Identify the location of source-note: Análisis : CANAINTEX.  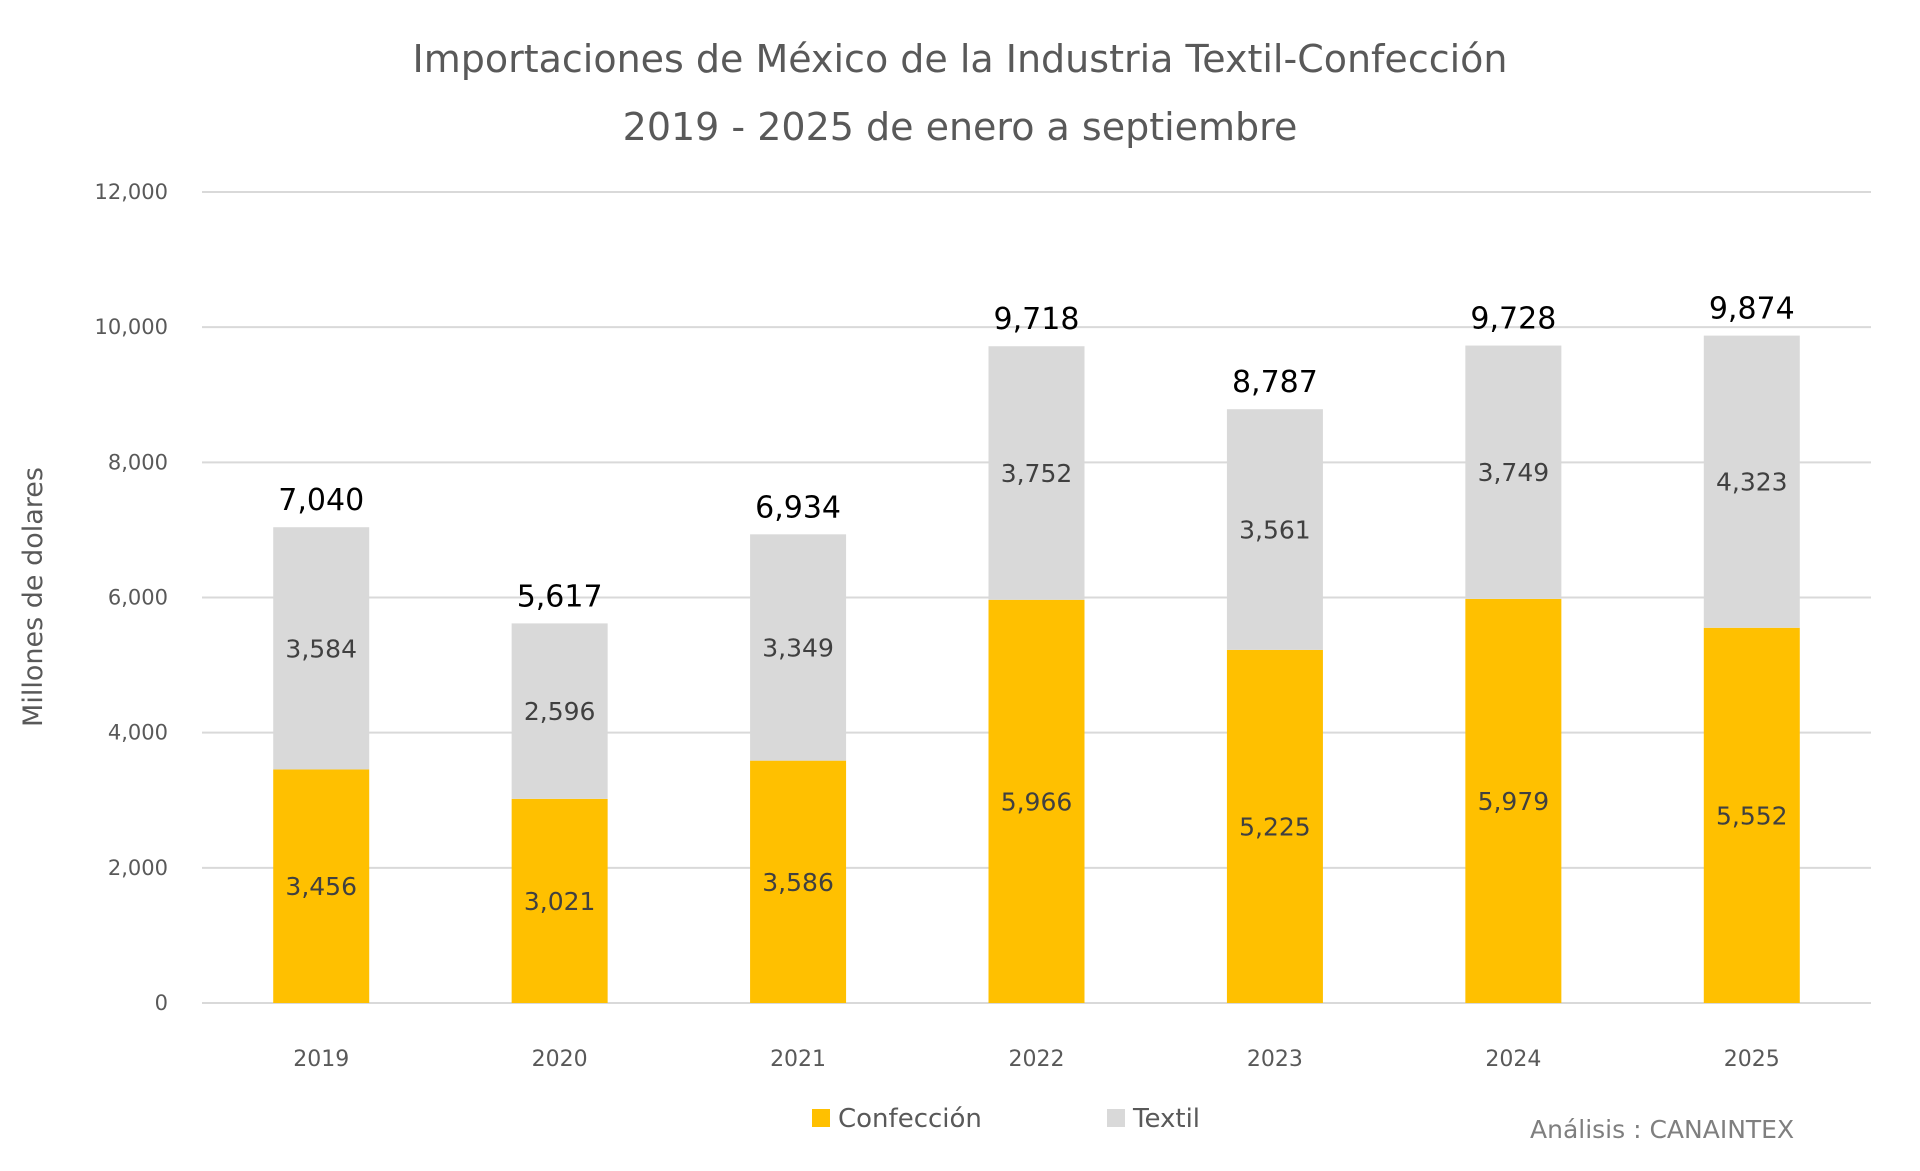
(1662, 1129).